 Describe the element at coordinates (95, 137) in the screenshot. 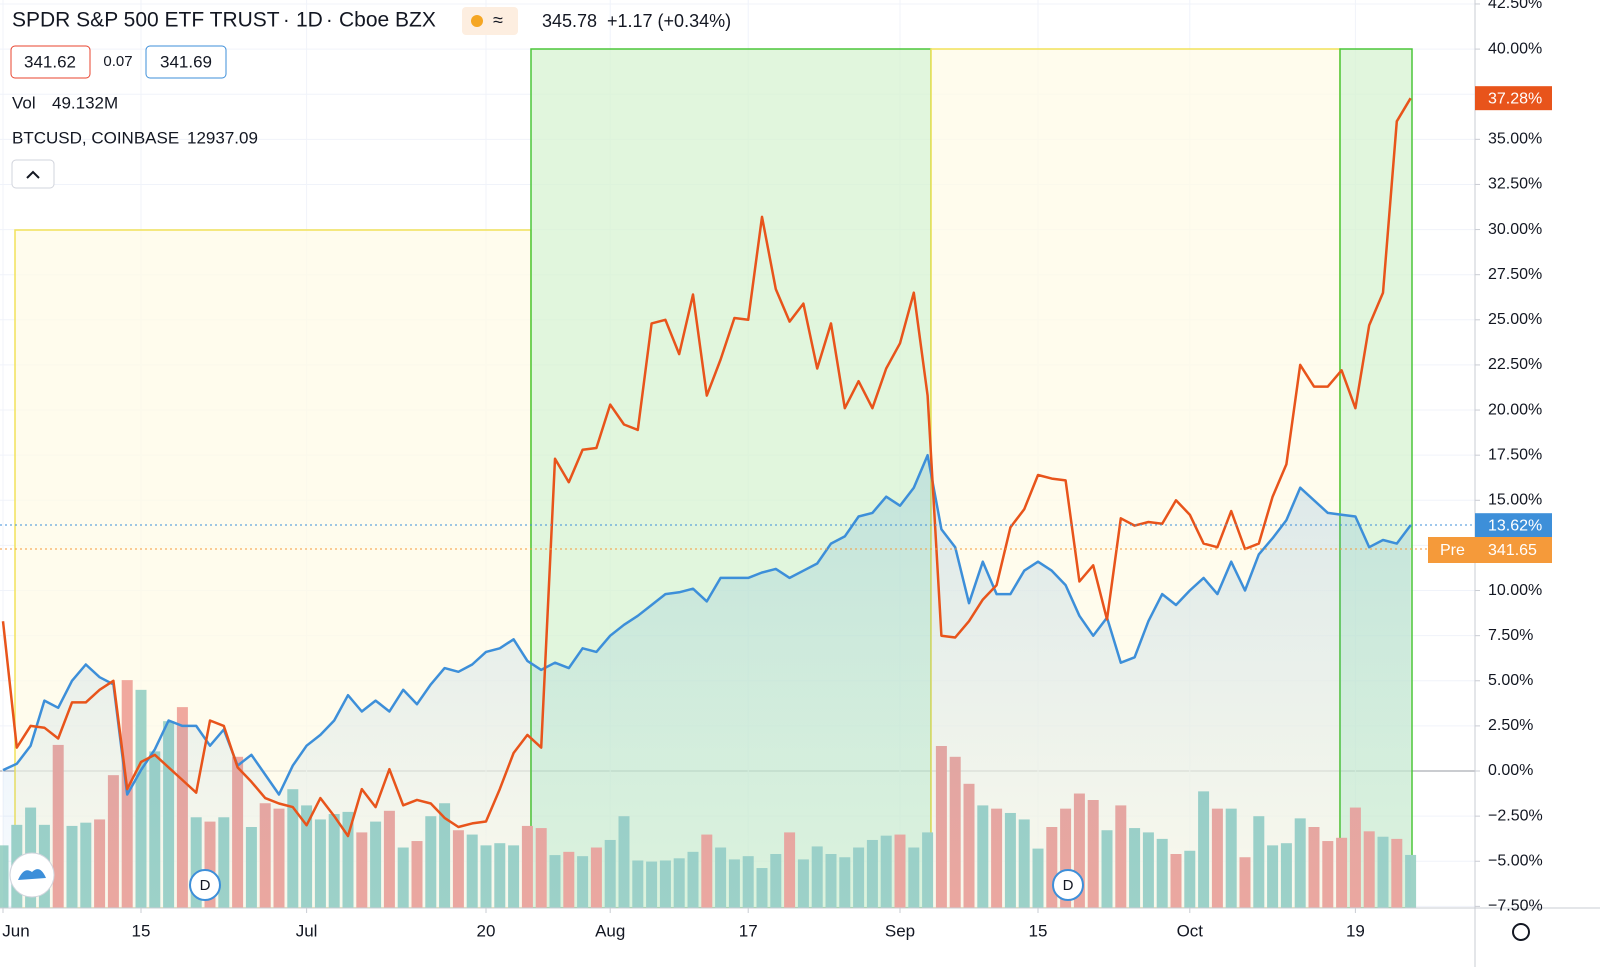

I see `compare-symbol: BTCUSD, COINBASE` at that location.